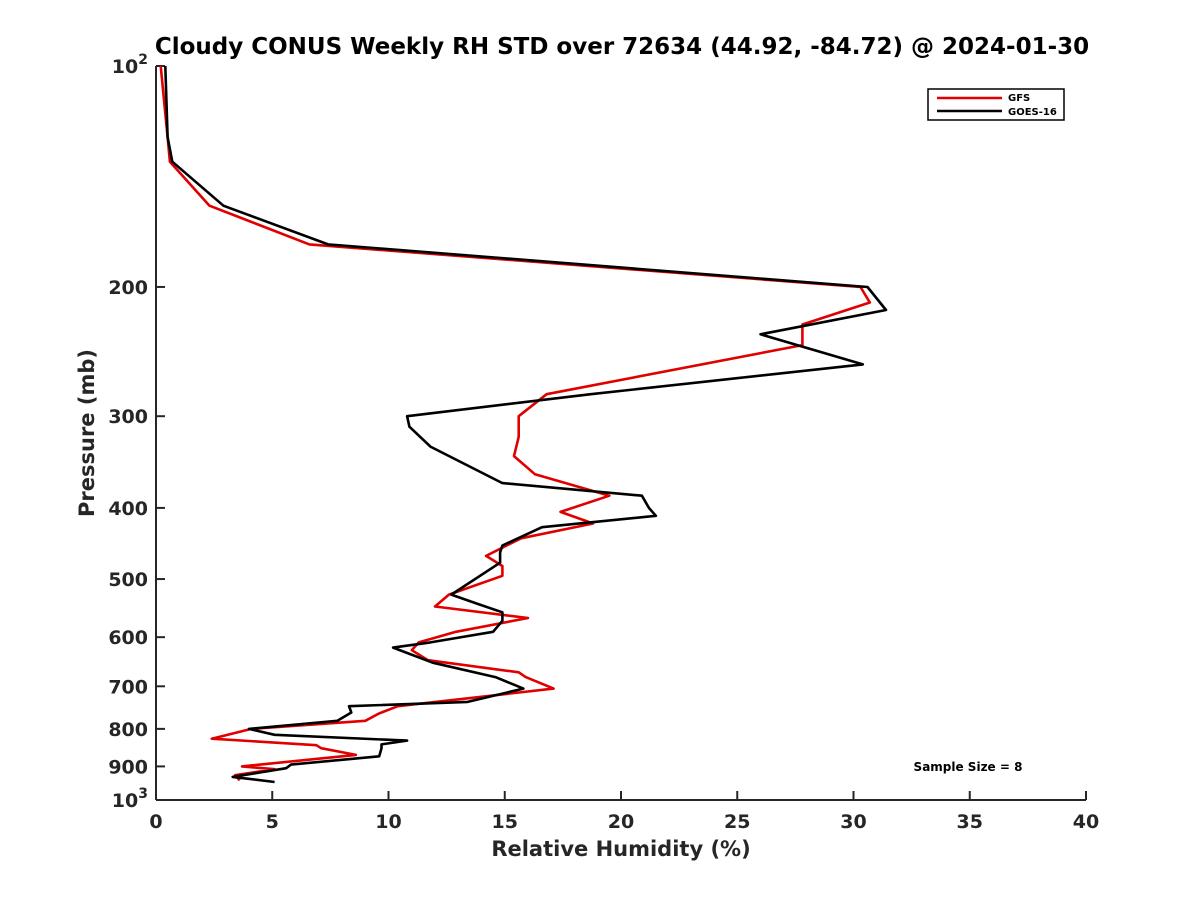 Image resolution: width=1200 pixels, height=900 pixels. I want to click on legend-box, so click(996, 104).